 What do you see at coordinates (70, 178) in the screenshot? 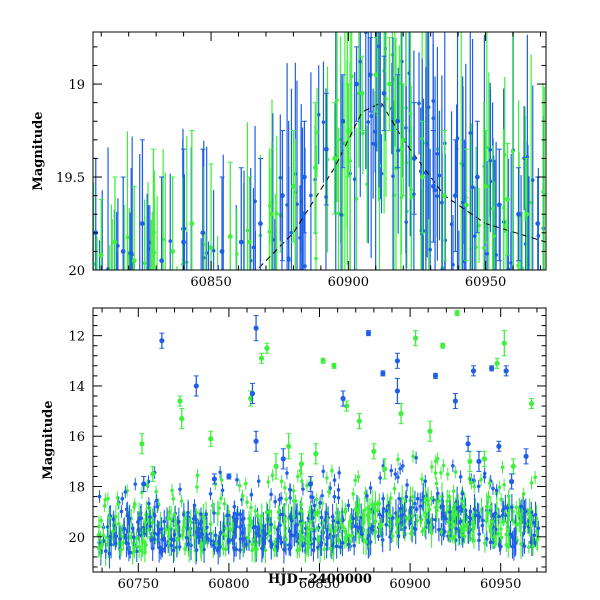
I see `top-ytick-label: 19.5` at bounding box center [70, 178].